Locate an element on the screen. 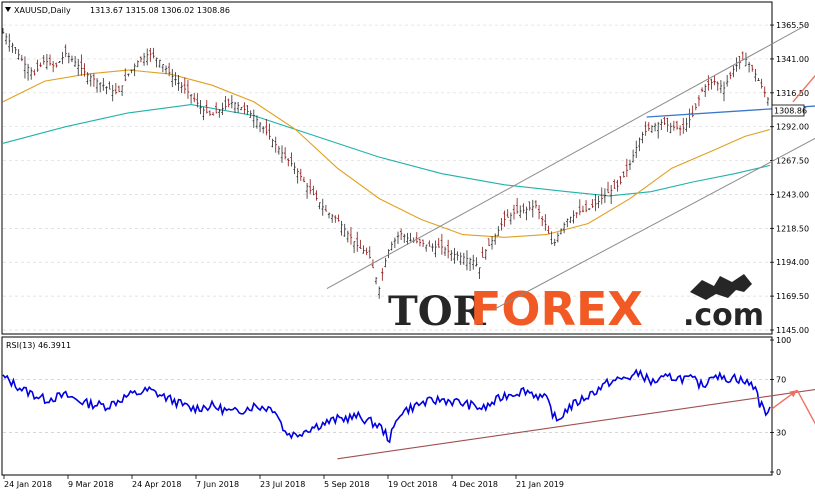  price-tick-label: 1145.00 is located at coordinates (792, 330).